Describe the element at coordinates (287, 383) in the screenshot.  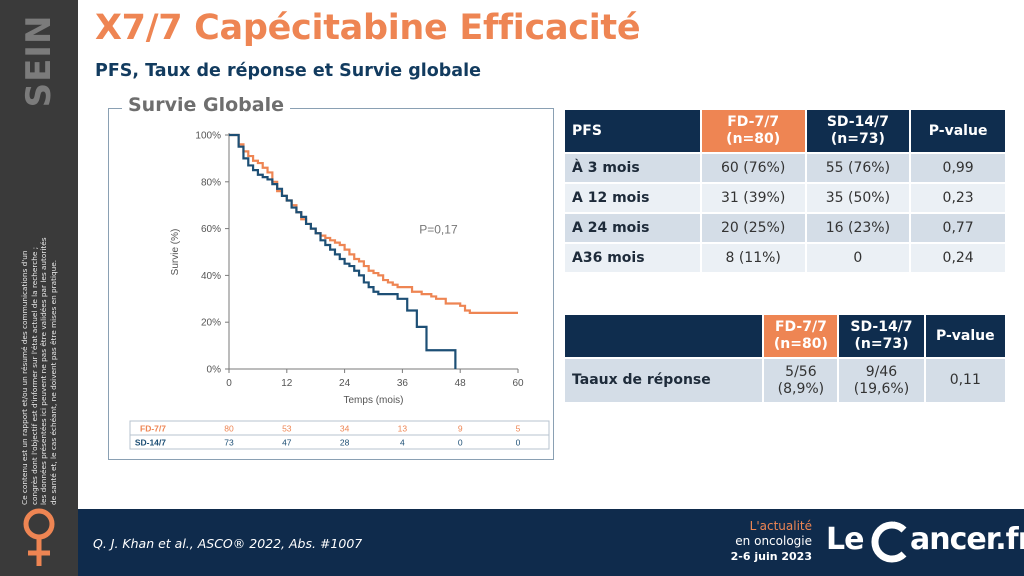
I see `x-tick-label: 12` at that location.